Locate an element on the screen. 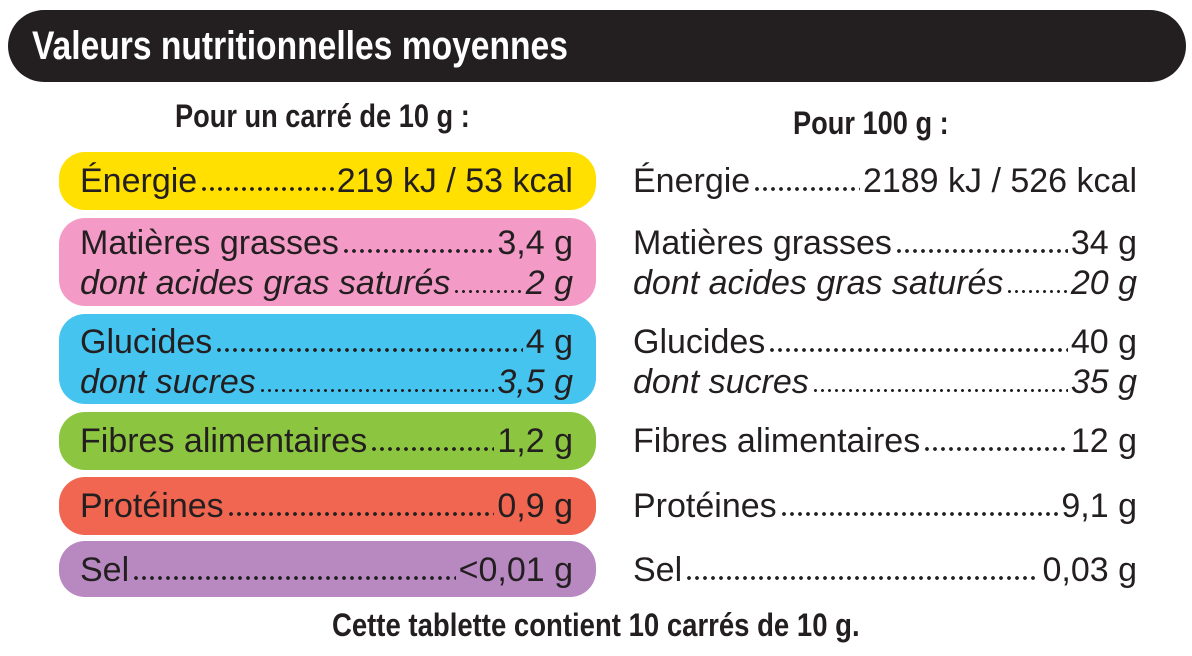 The image size is (1192, 656). row-energie-100g: Énergie 2189 kJ / 526 kcal is located at coordinates (885, 181).